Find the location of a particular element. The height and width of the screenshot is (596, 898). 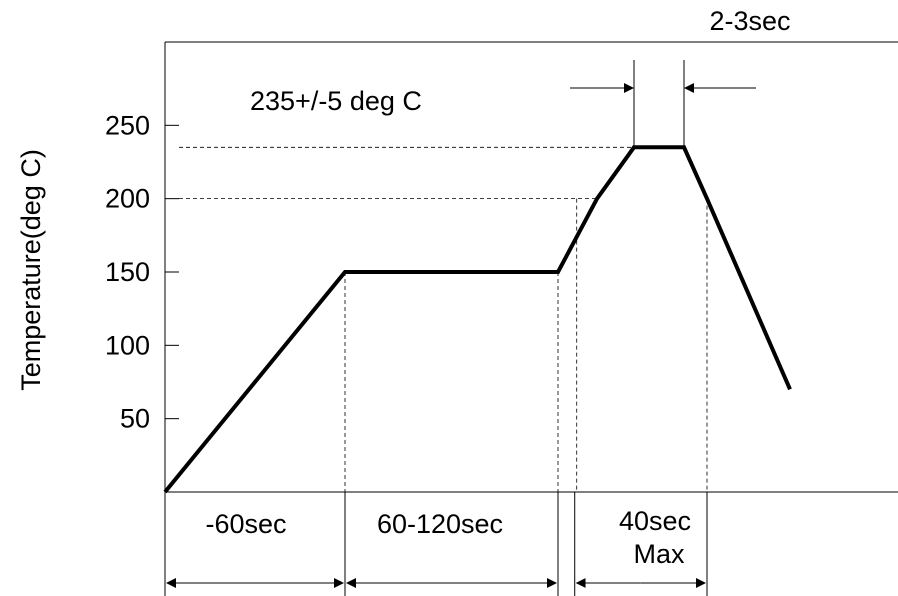

interval-annotations is located at coordinates (436, 544).